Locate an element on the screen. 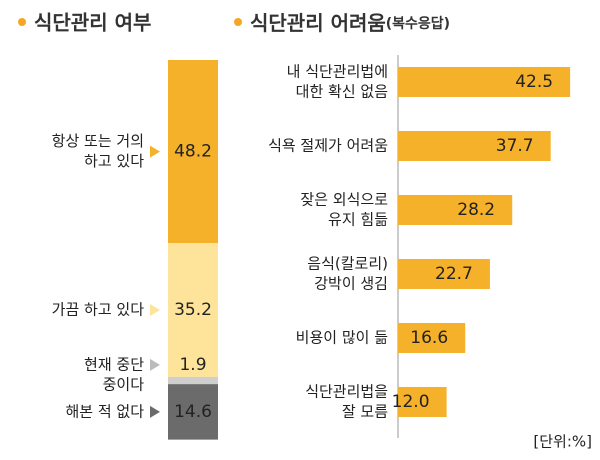 This screenshot has height=460, width=600. category-label: 유지 힘듦 is located at coordinates (358, 220).